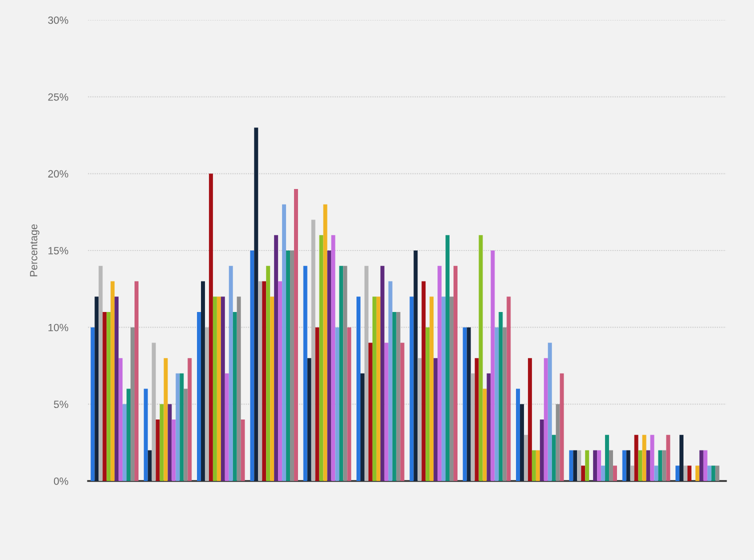 This screenshot has width=754, height=560. Describe the element at coordinates (58, 250) in the screenshot. I see `y-tick-label: 15%` at that location.